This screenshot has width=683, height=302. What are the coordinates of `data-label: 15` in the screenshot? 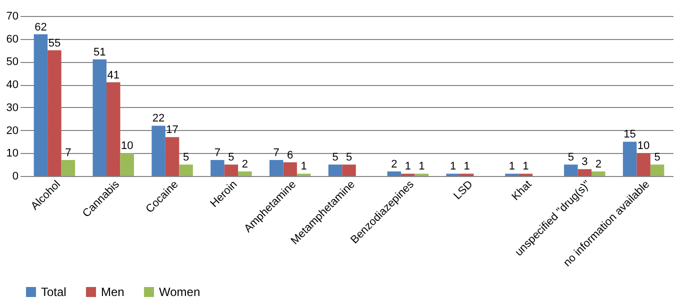 It's located at (630, 134).